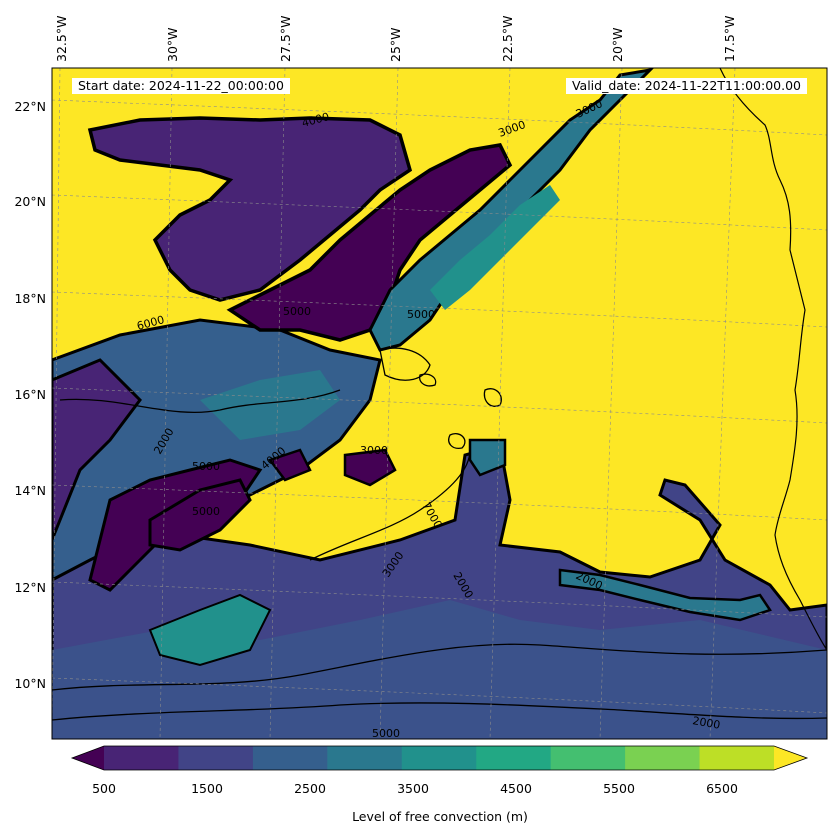  Describe the element at coordinates (369, 242) in the screenshot. I see `lfc-region-central-band` at that location.